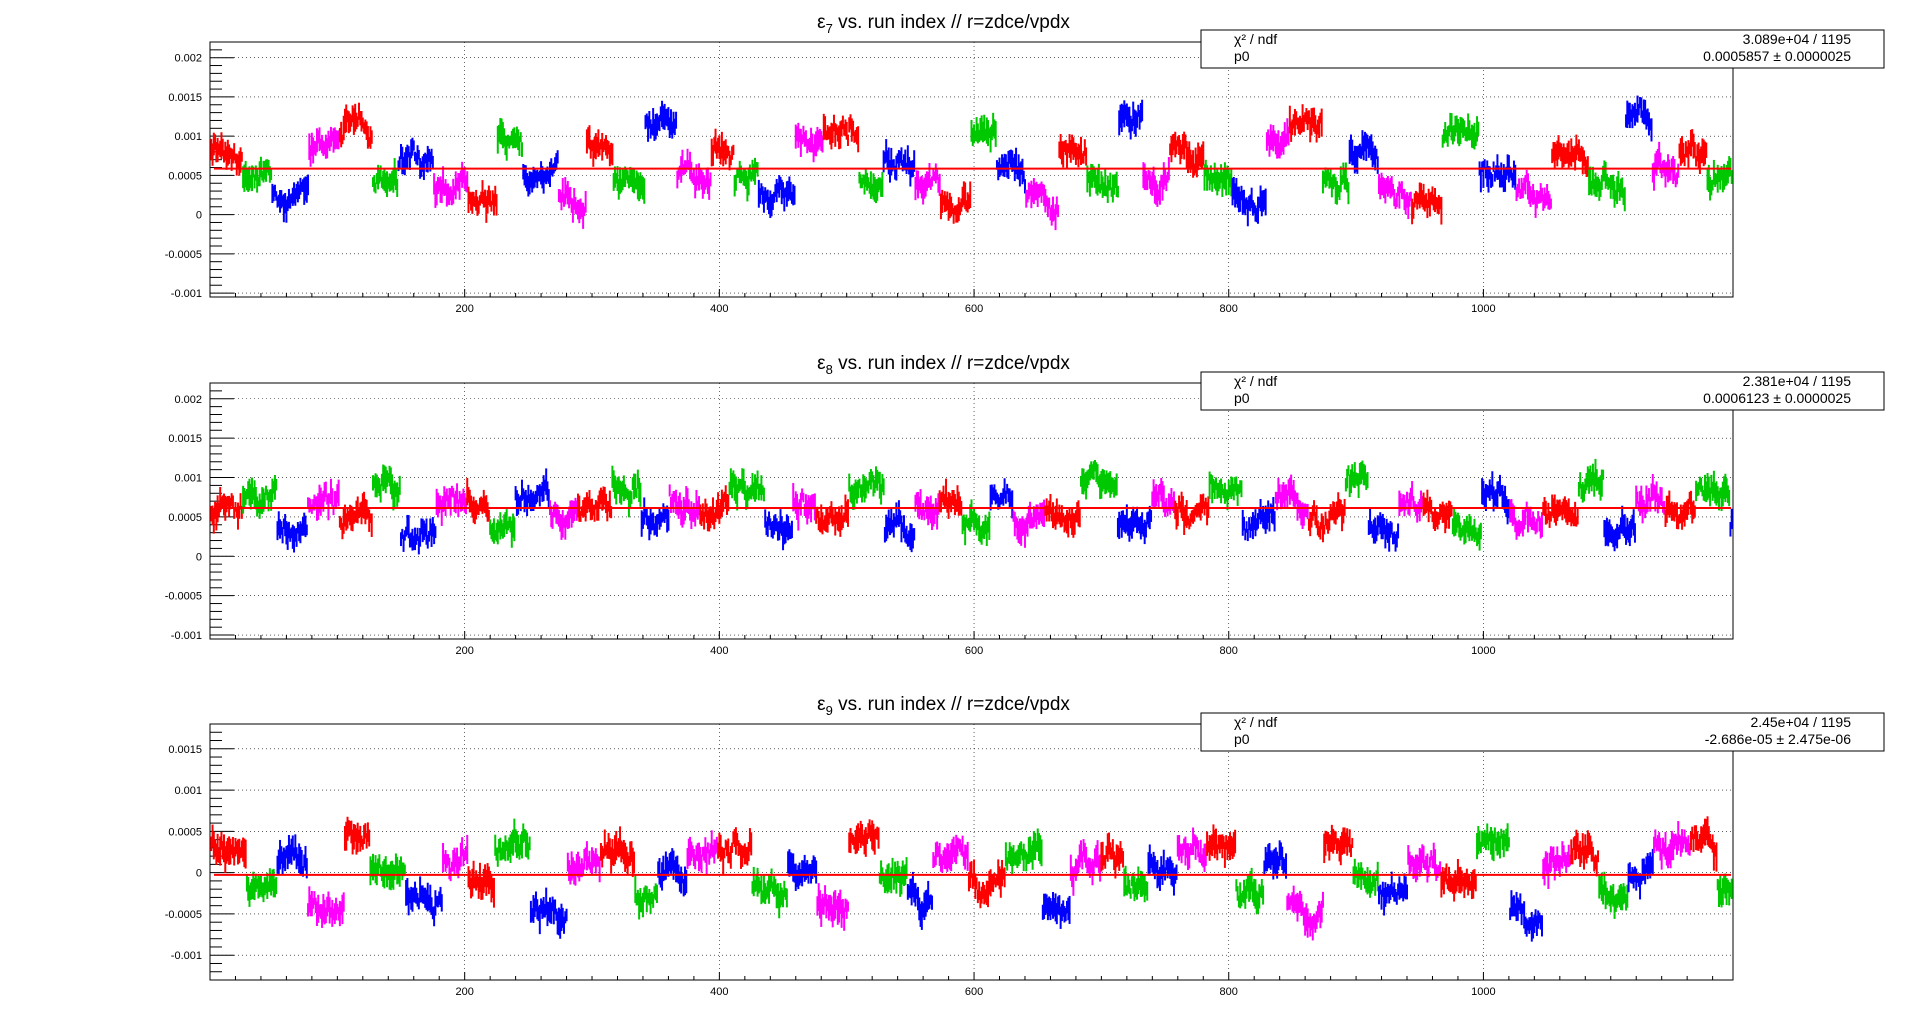 The width and height of the screenshot is (1916, 1010). I want to click on chart-title: ε9 vs. run index // r=zdce/vpdx, so click(943, 706).